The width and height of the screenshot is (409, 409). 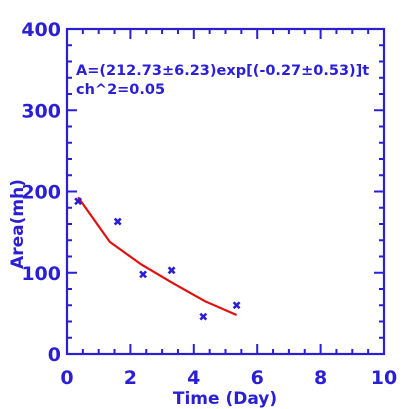 What do you see at coordinates (41, 274) in the screenshot?
I see `y-tick-label: 100` at bounding box center [41, 274].